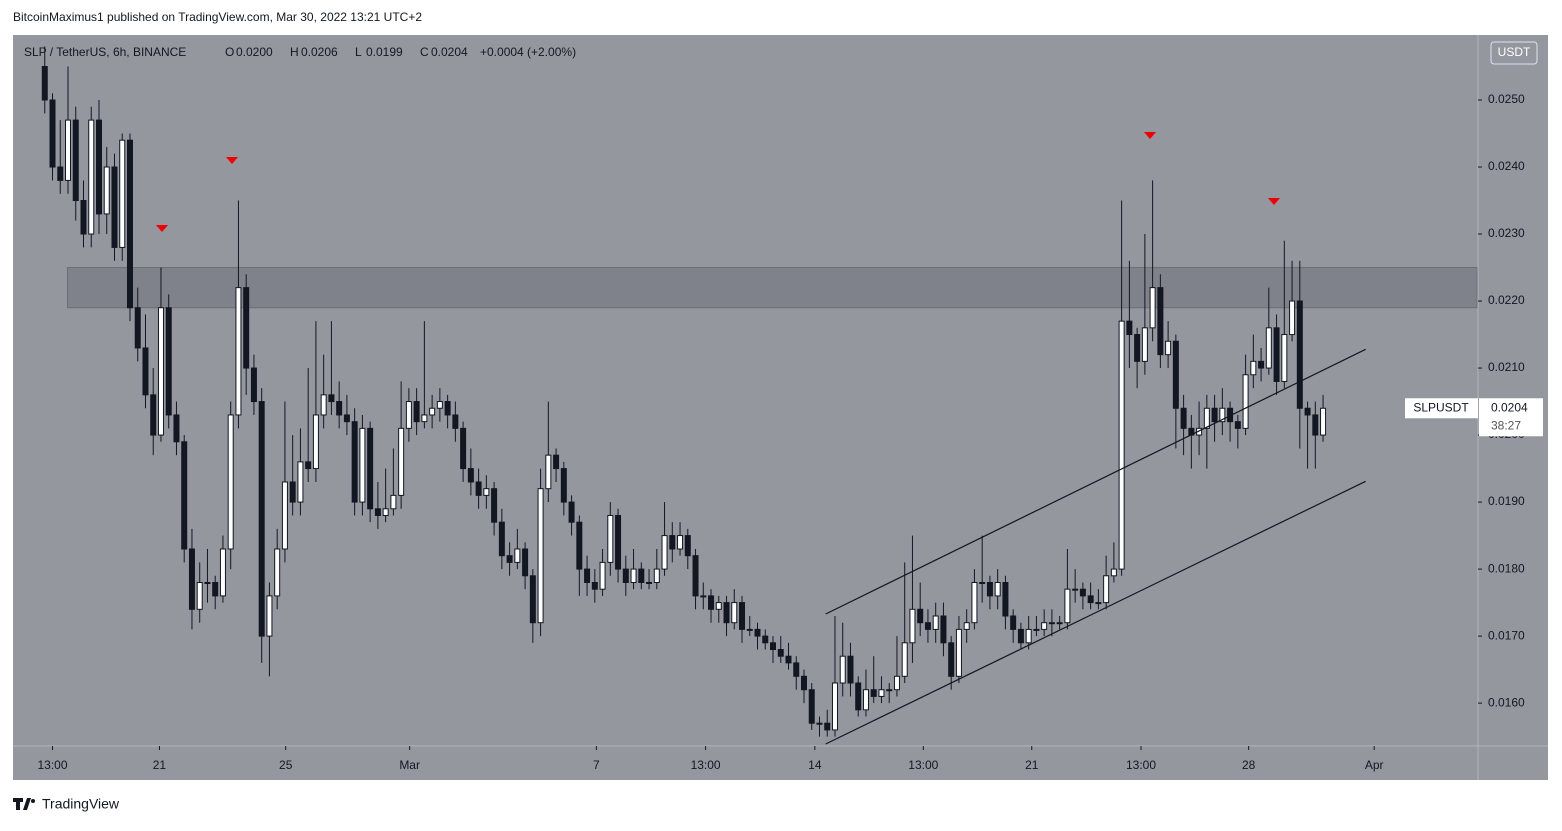 The image size is (1562, 831). I want to click on currency: USDT, so click(1514, 52).